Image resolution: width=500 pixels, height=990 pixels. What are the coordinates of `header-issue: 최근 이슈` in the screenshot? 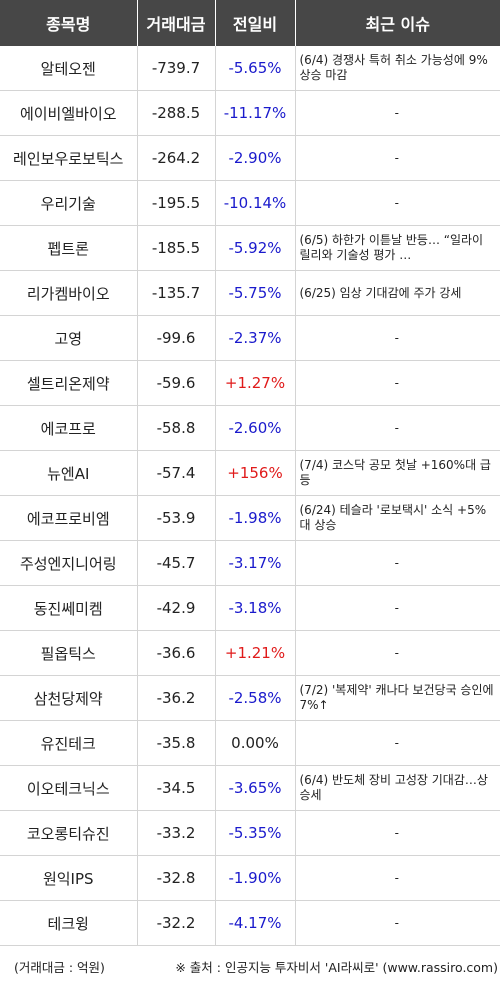 It's located at (397, 23).